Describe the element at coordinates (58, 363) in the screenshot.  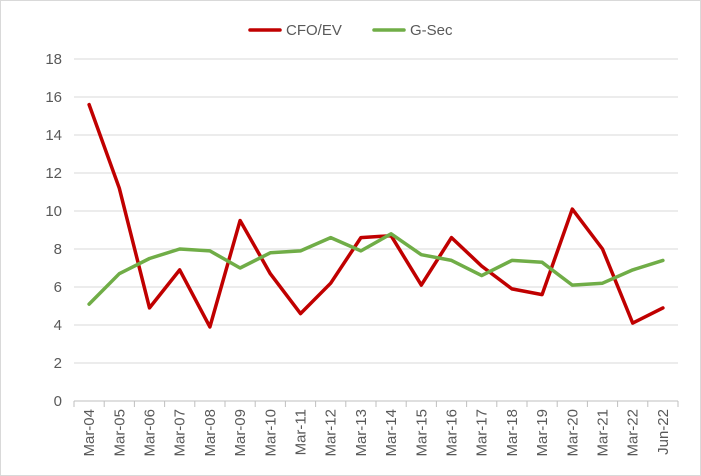
I see `y-tick-label: 2` at that location.